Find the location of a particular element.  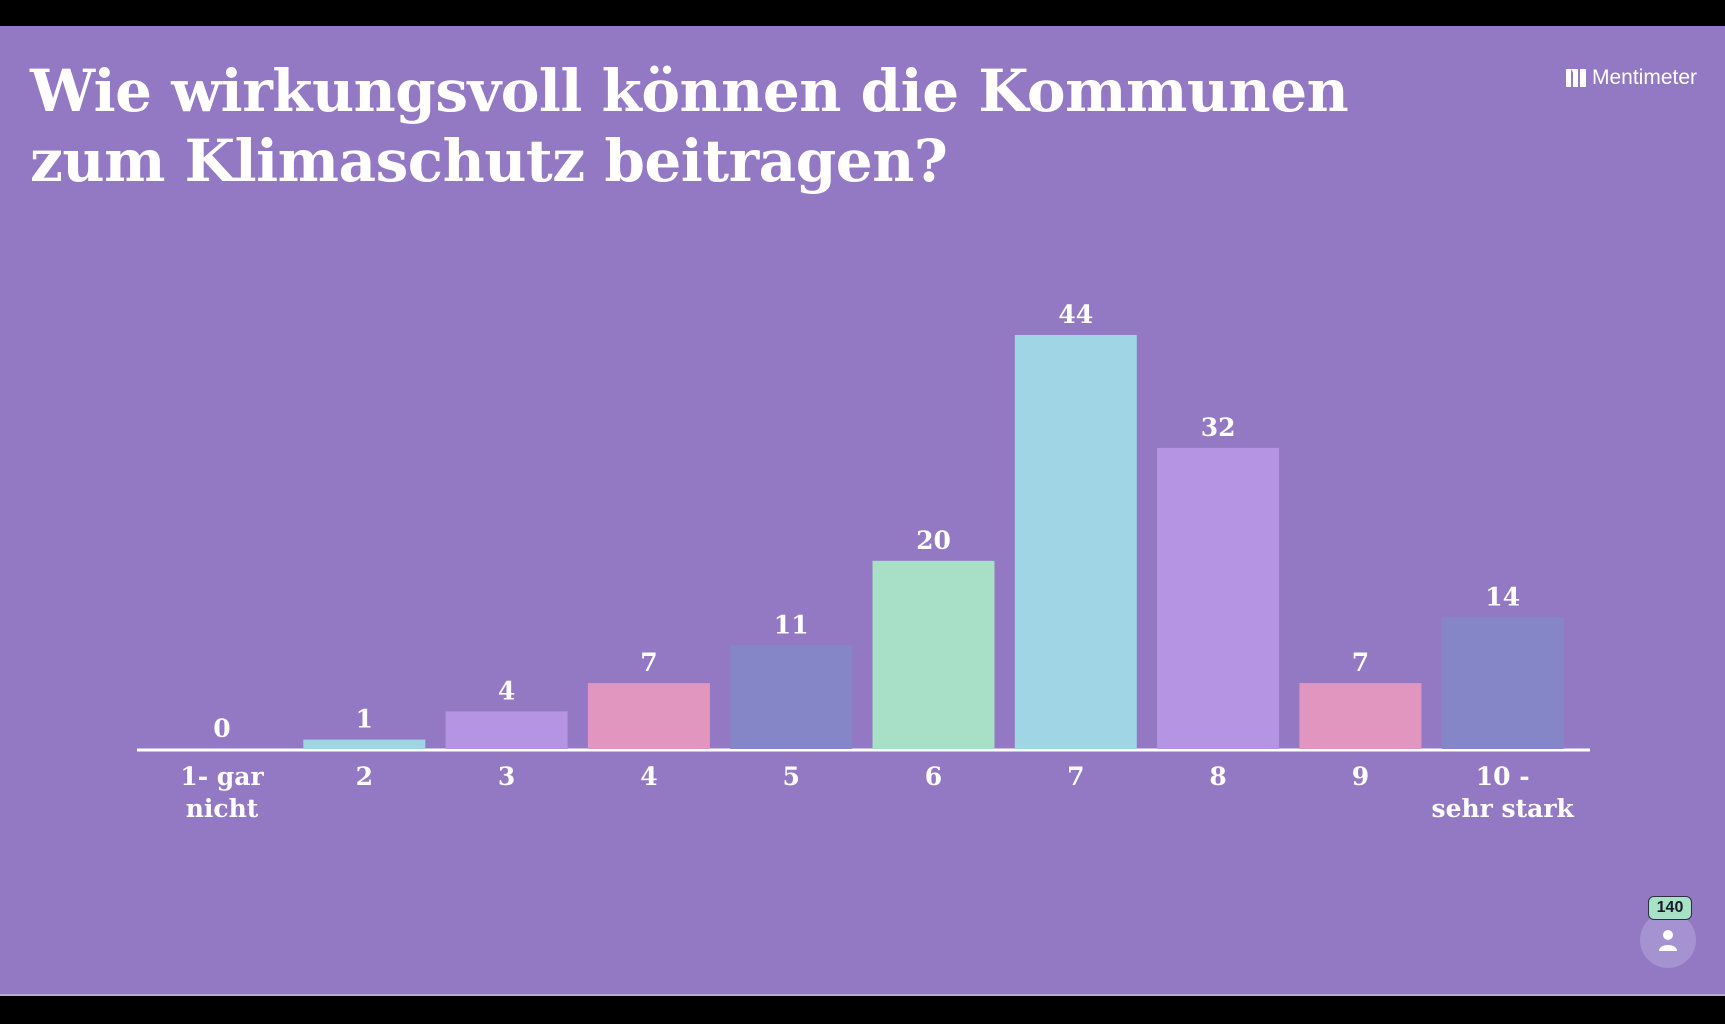

x-tick-label: 1- gar nicht is located at coordinates (222, 792).